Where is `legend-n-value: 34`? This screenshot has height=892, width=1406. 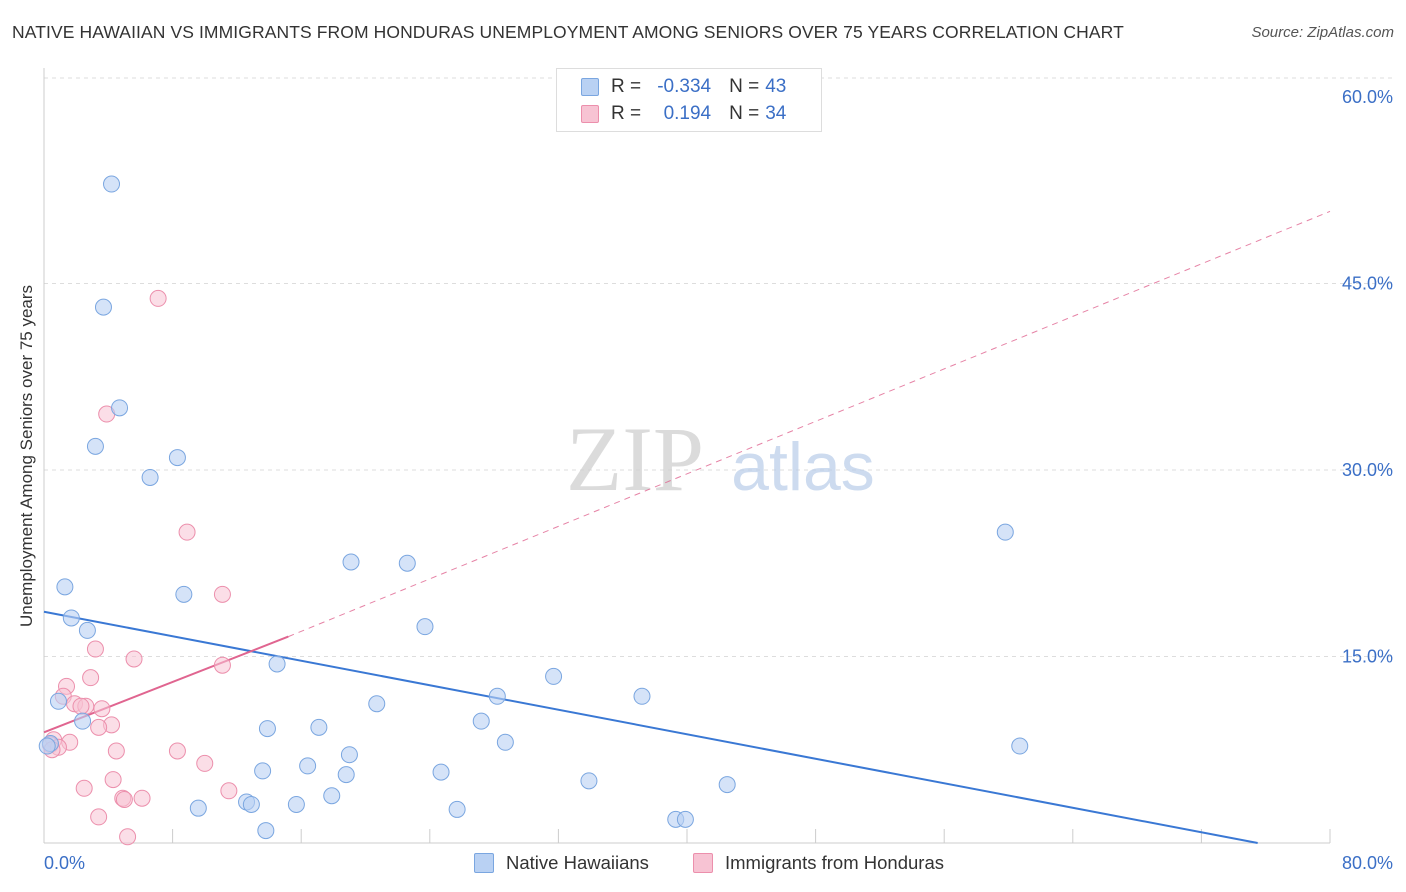
legend-n-value: 34 is located at coordinates (776, 113).